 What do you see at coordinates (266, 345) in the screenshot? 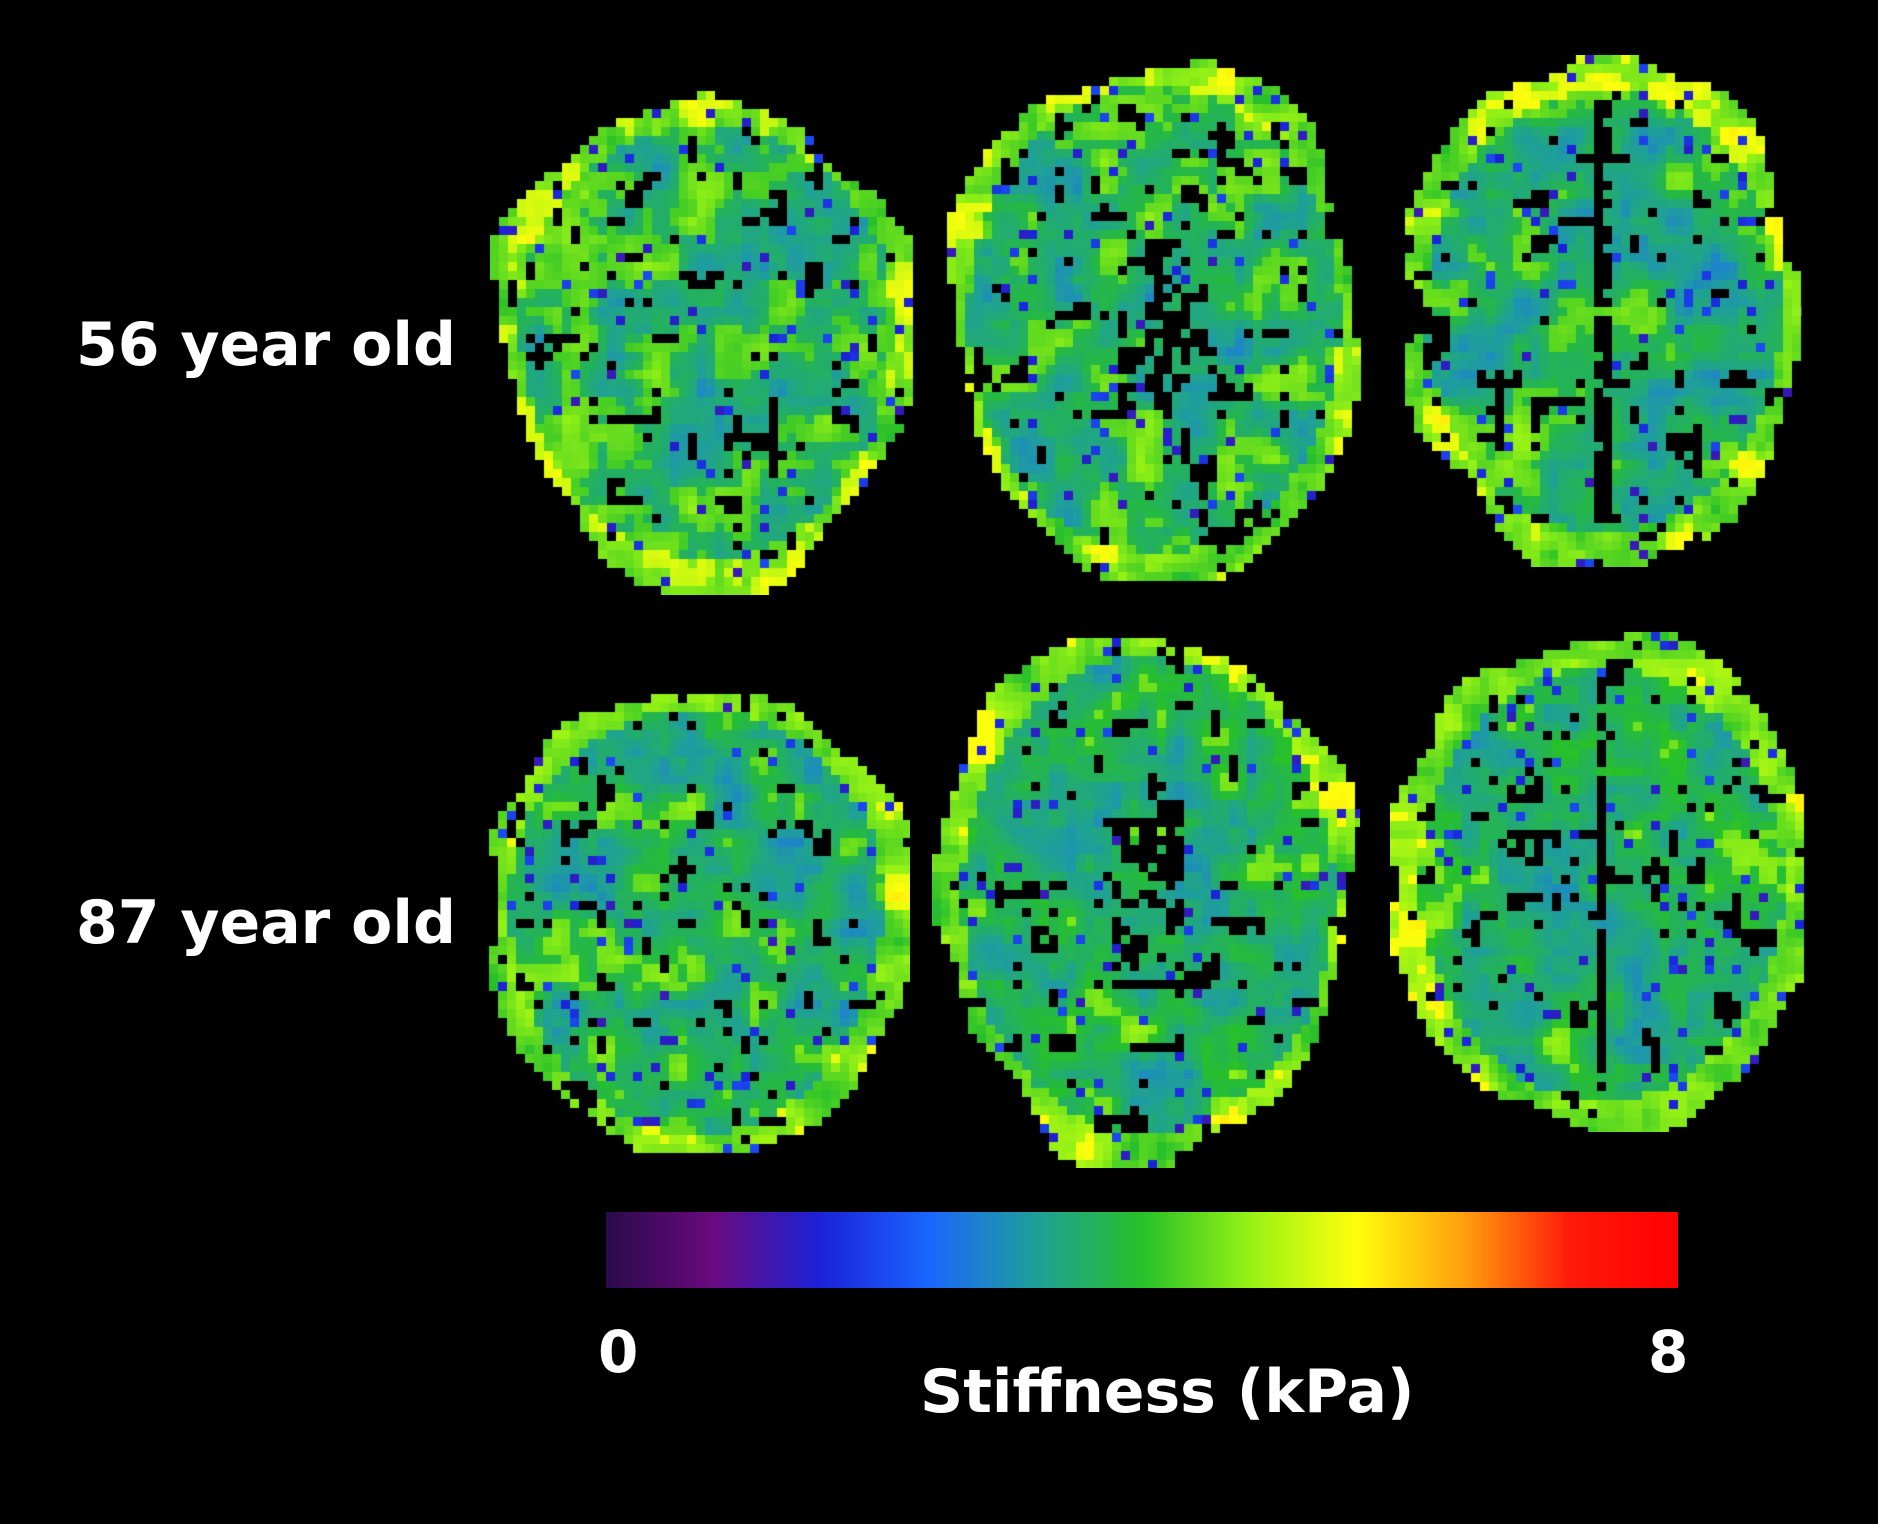
I see `row-label-56: 56 year old` at bounding box center [266, 345].